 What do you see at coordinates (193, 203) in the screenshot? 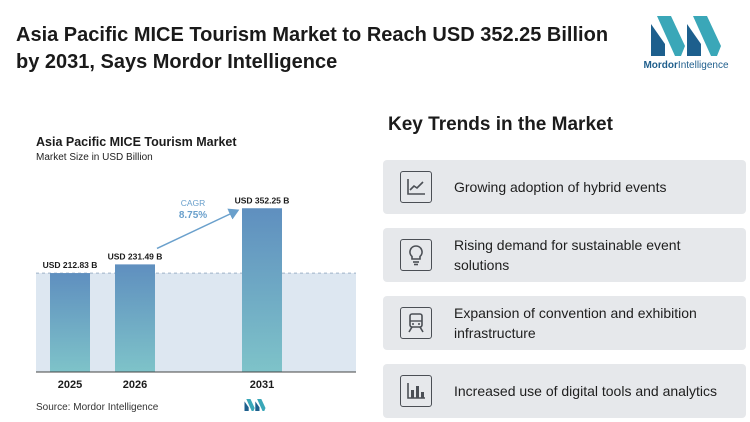
I see `cagr-label: CAGR` at bounding box center [193, 203].